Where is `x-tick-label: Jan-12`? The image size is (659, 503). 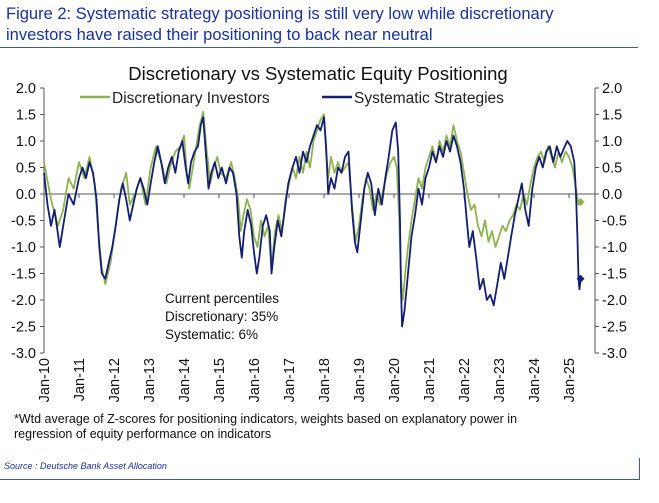 x-tick-label: Jan-12 is located at coordinates (115, 380).